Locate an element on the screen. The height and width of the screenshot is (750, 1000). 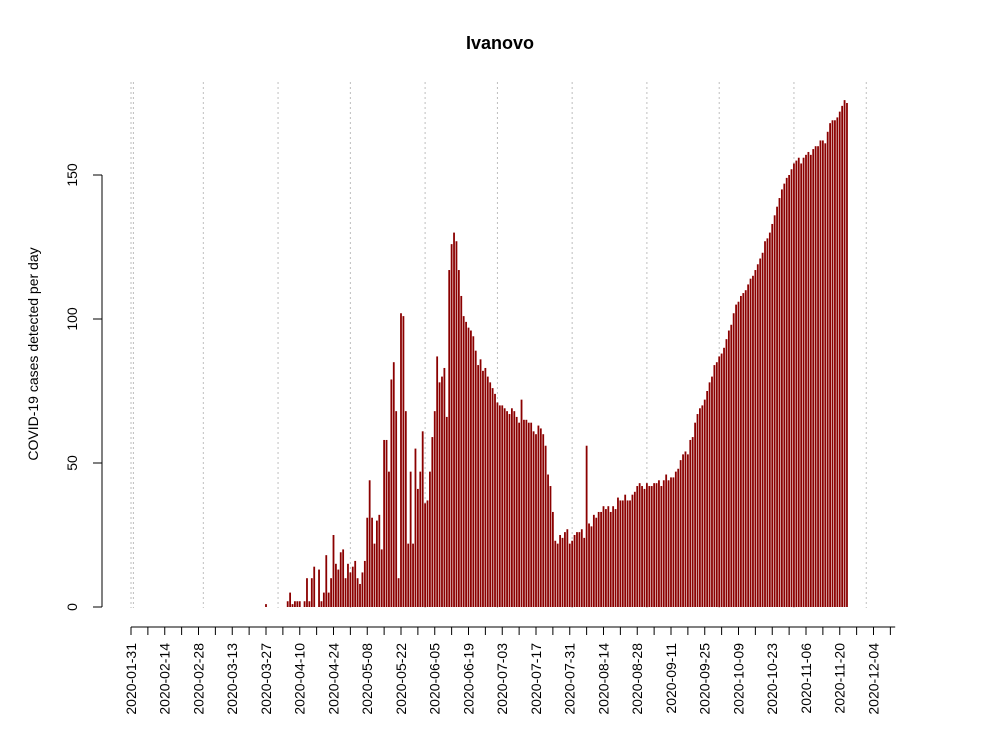
x-tick-label: 2020-11-20 is located at coordinates (840, 678).